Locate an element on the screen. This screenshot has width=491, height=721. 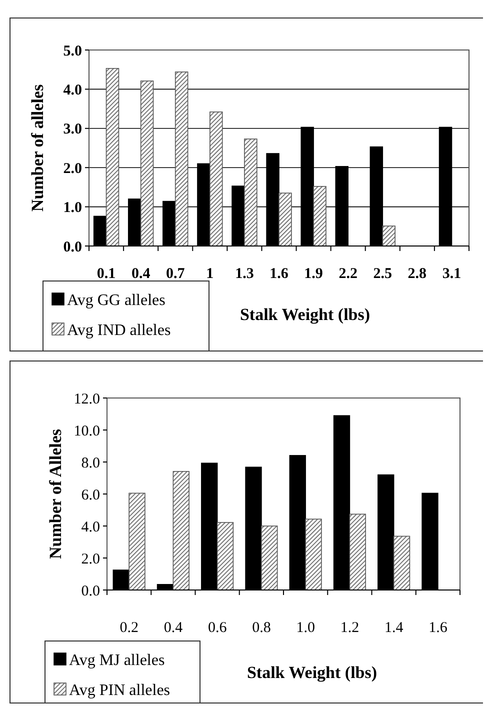
x-tick-label: 2.2 is located at coordinates (348, 274).